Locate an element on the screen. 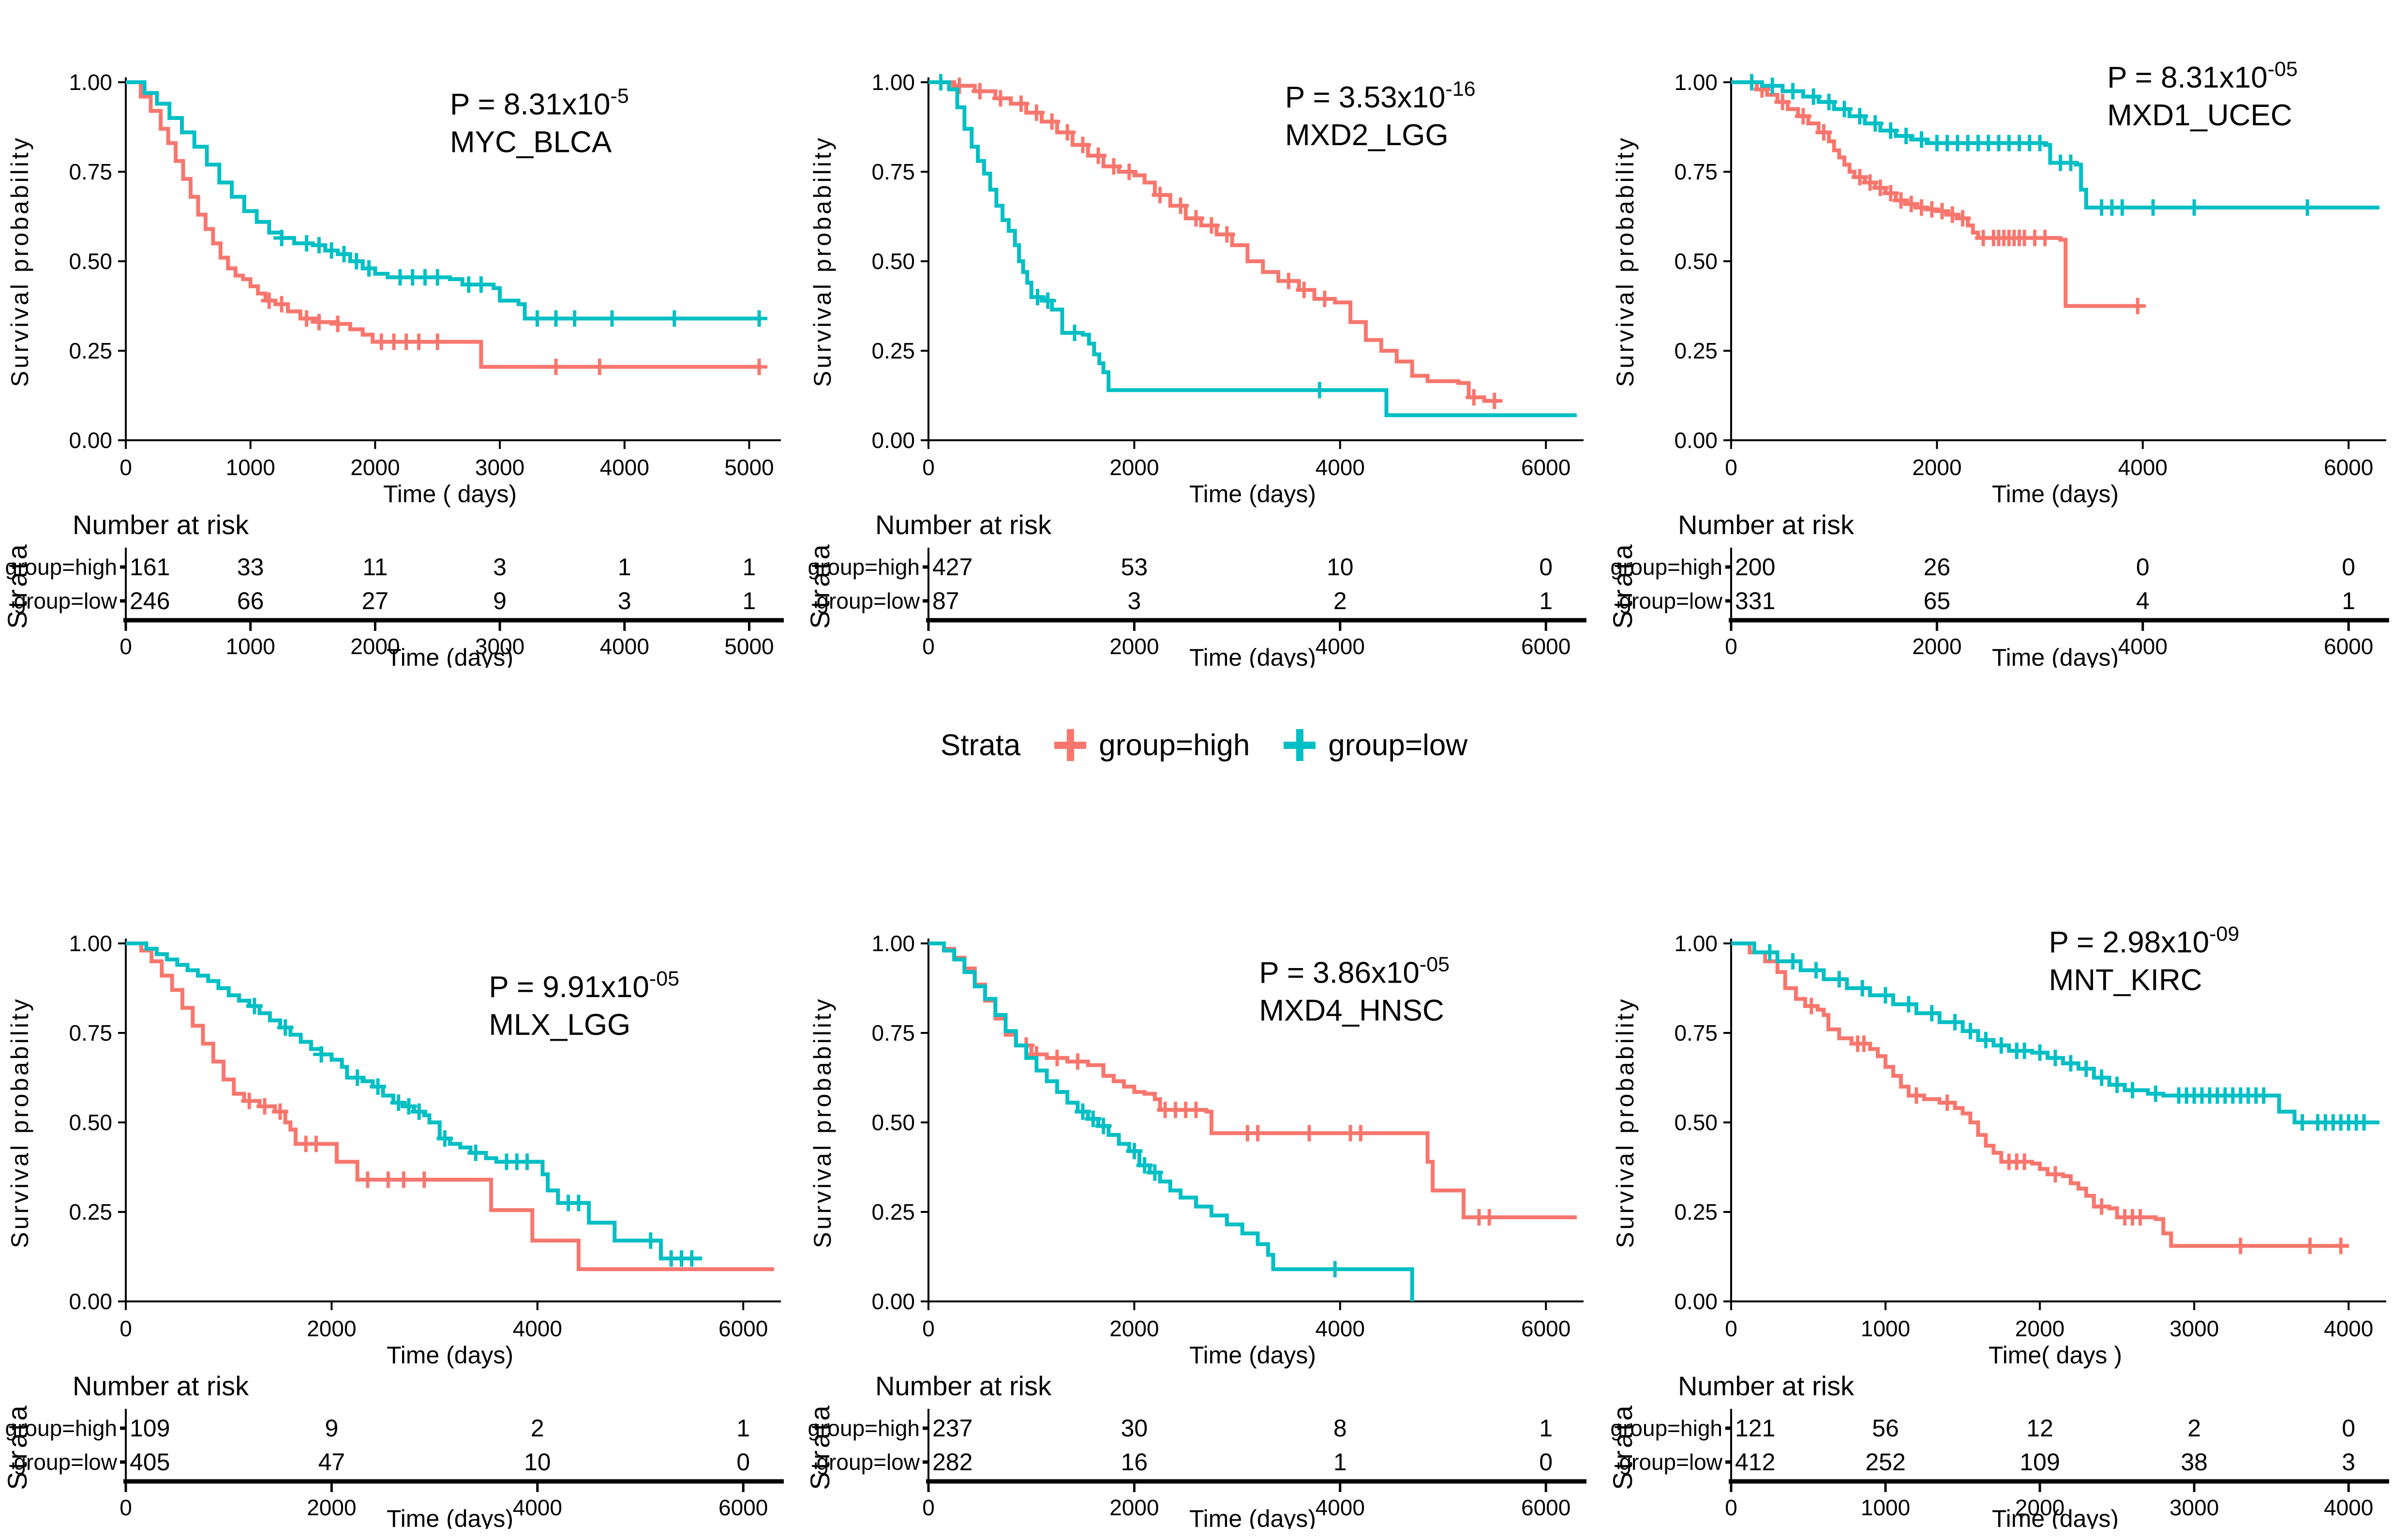 The image size is (2408, 1538). risk-count-high: 9 is located at coordinates (331, 1429).